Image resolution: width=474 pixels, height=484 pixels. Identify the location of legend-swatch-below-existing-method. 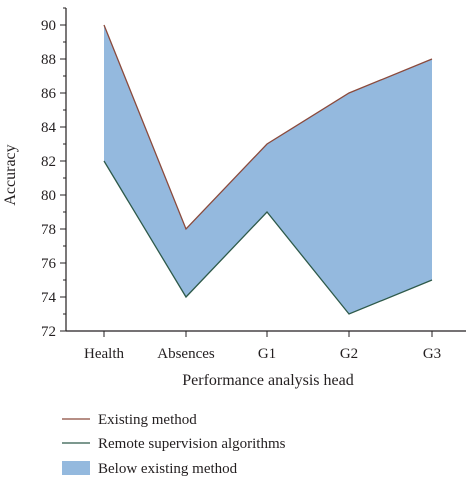
(76, 468).